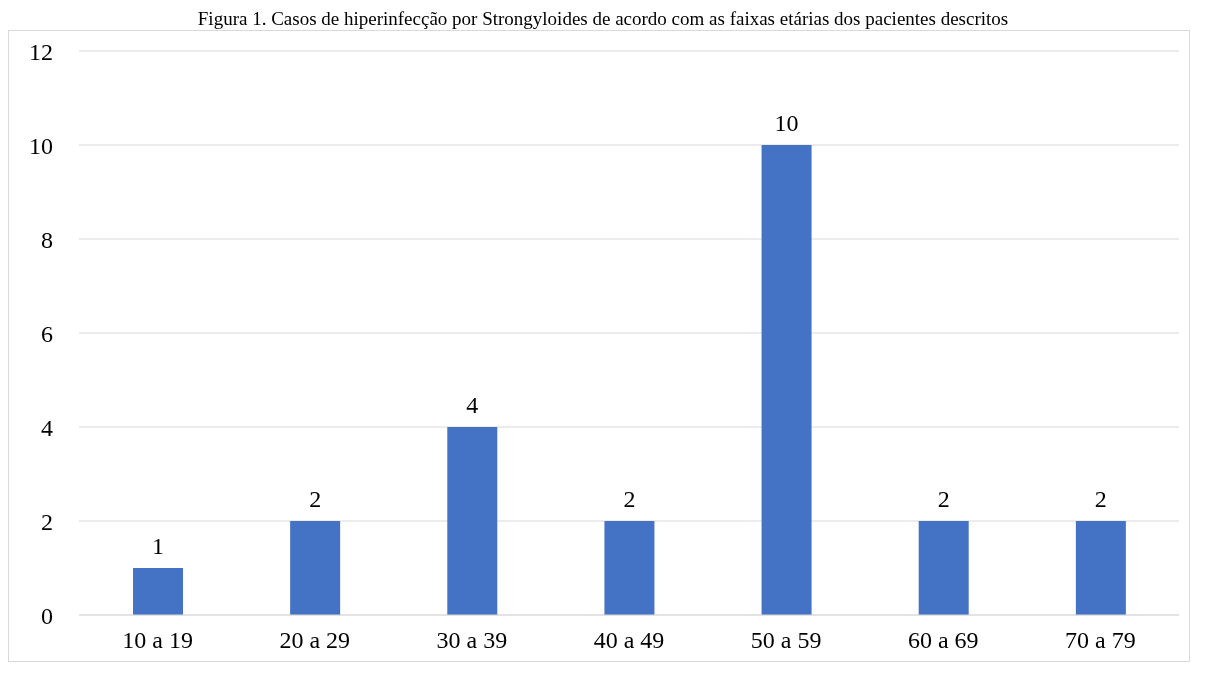  Describe the element at coordinates (158, 546) in the screenshot. I see `data-label: 1` at that location.